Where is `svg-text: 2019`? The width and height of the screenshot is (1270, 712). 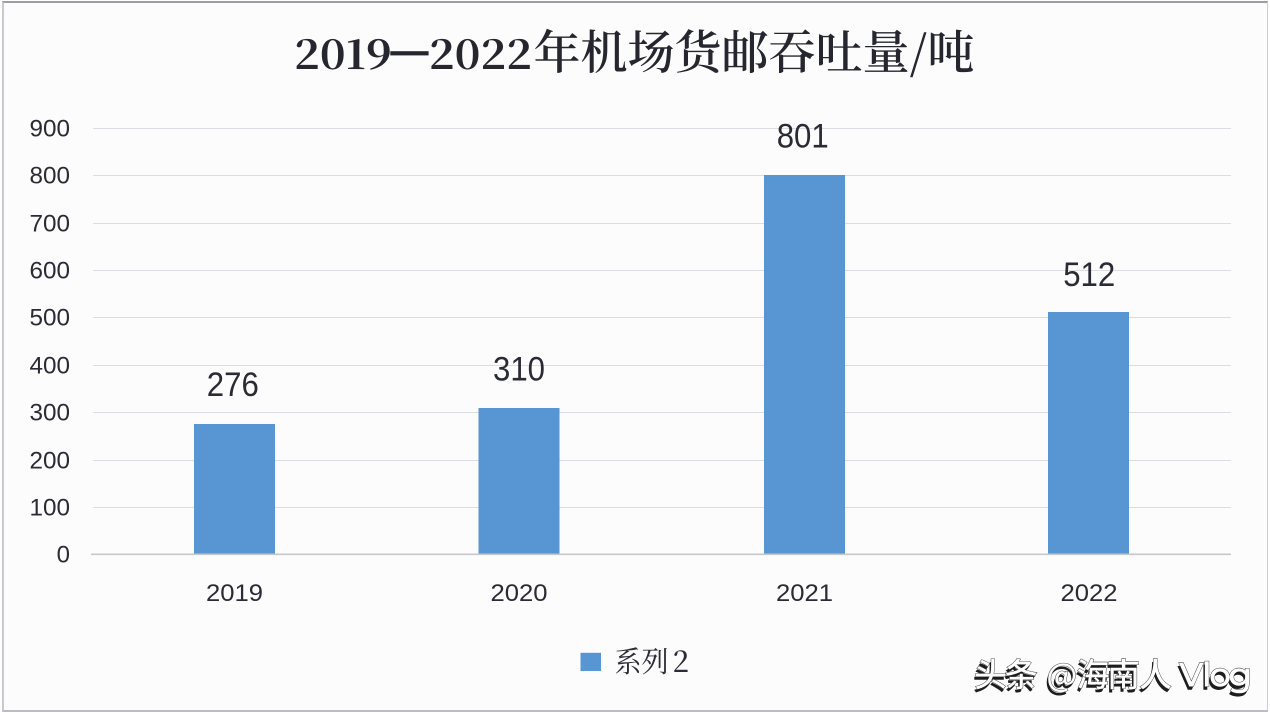 svg-text: 2019 is located at coordinates (234, 593).